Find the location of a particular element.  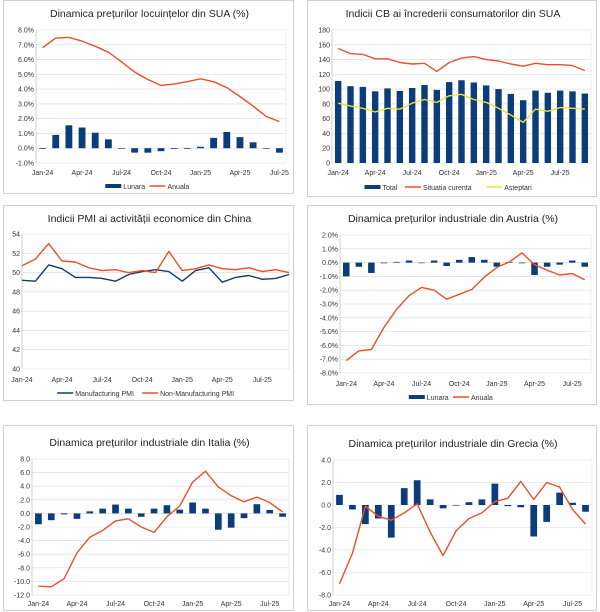

y-tick-label: 140 is located at coordinates (324, 60).